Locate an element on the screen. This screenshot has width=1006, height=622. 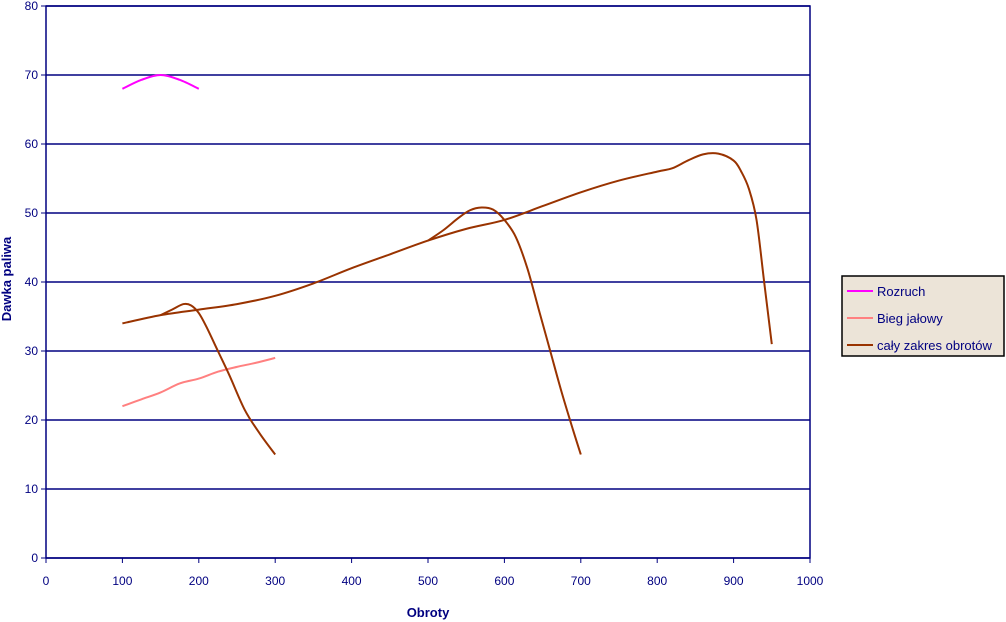
legend-box is located at coordinates (923, 316).